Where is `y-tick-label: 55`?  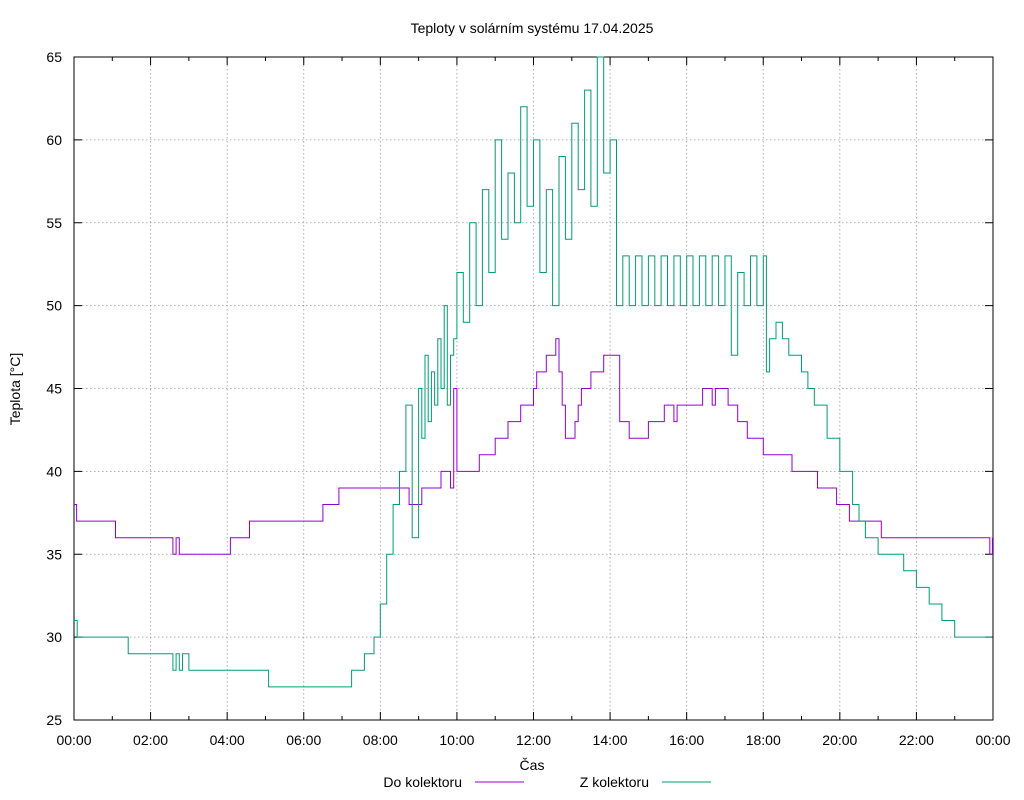
y-tick-label: 55 is located at coordinates (54, 223).